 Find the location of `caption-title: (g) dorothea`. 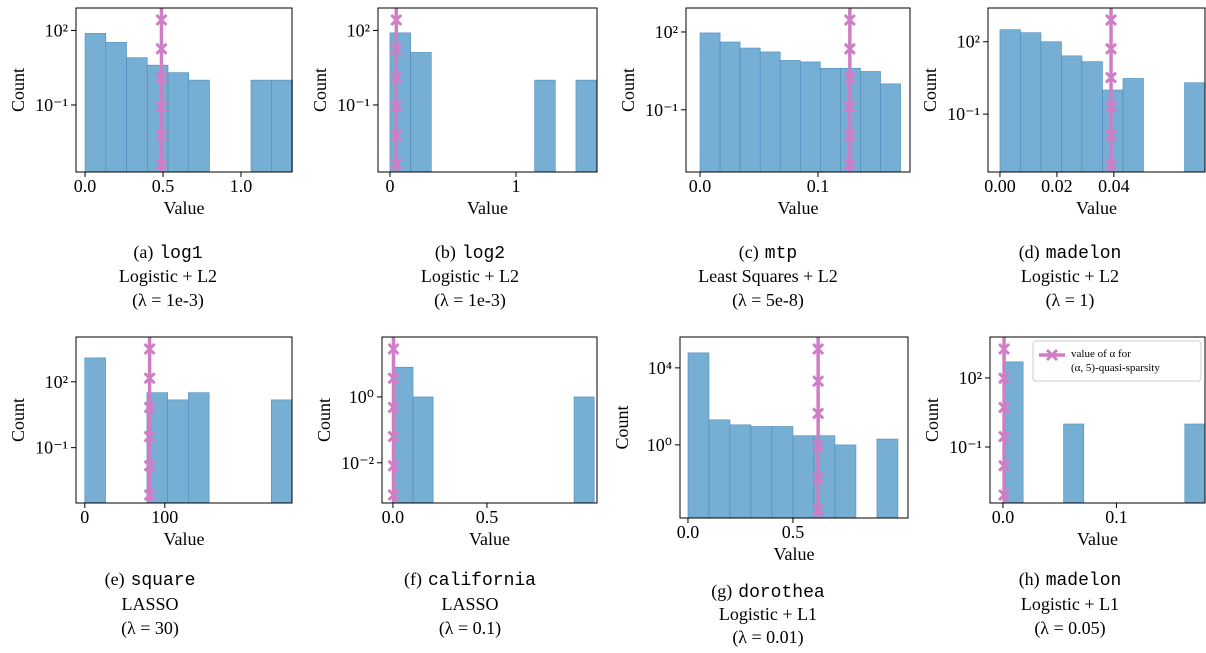

caption-title: (g) dorothea is located at coordinates (768, 592).